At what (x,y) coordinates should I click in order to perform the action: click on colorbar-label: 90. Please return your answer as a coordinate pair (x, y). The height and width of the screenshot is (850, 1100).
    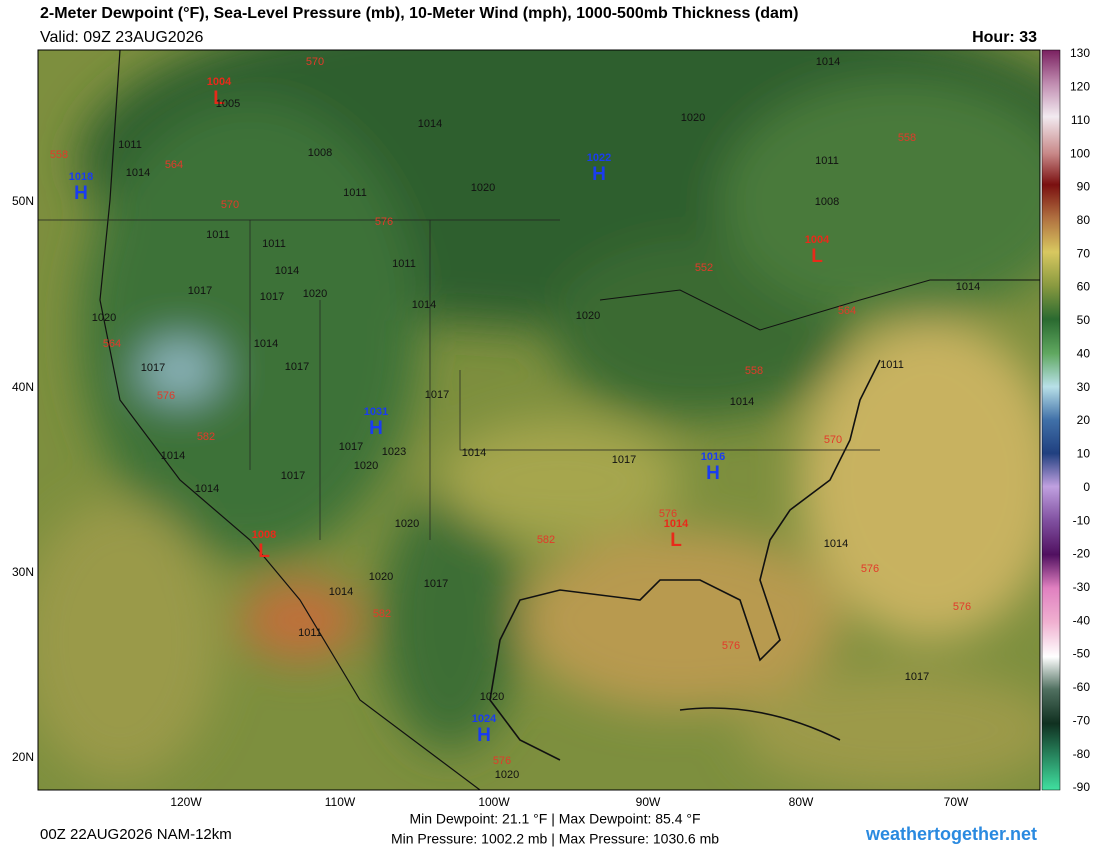
    Looking at the image, I should click on (1084, 187).